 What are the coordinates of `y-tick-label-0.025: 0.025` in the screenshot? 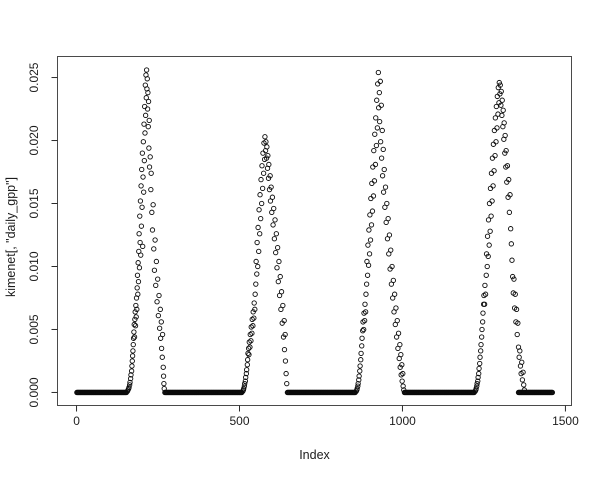 It's located at (34, 77).